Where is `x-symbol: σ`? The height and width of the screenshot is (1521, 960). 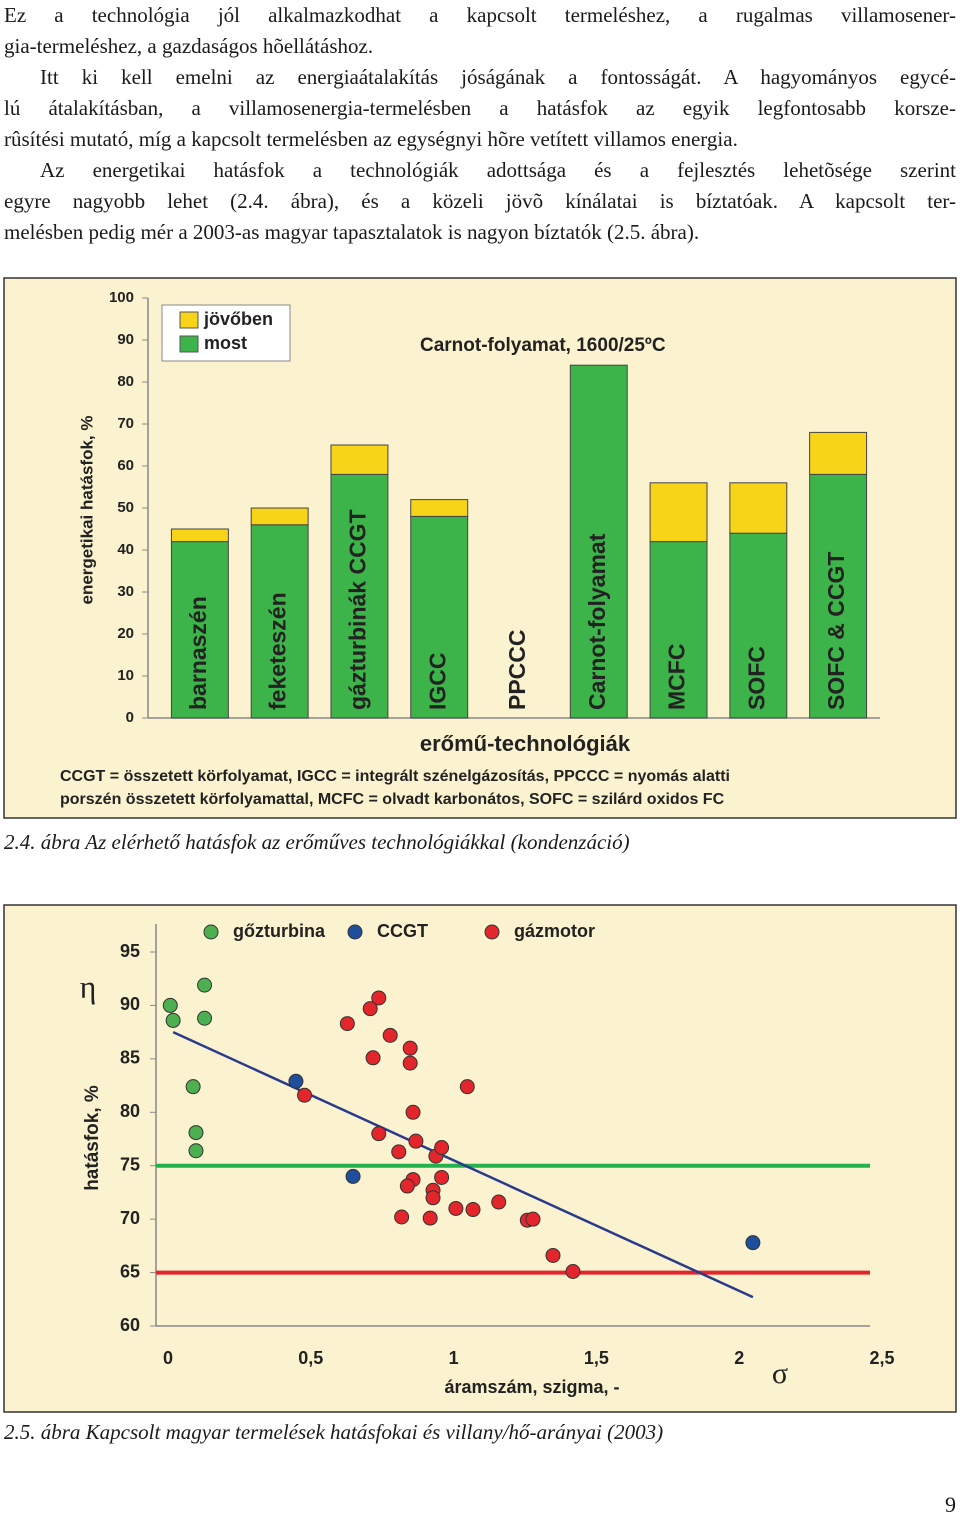
x-symbol: σ is located at coordinates (780, 1373).